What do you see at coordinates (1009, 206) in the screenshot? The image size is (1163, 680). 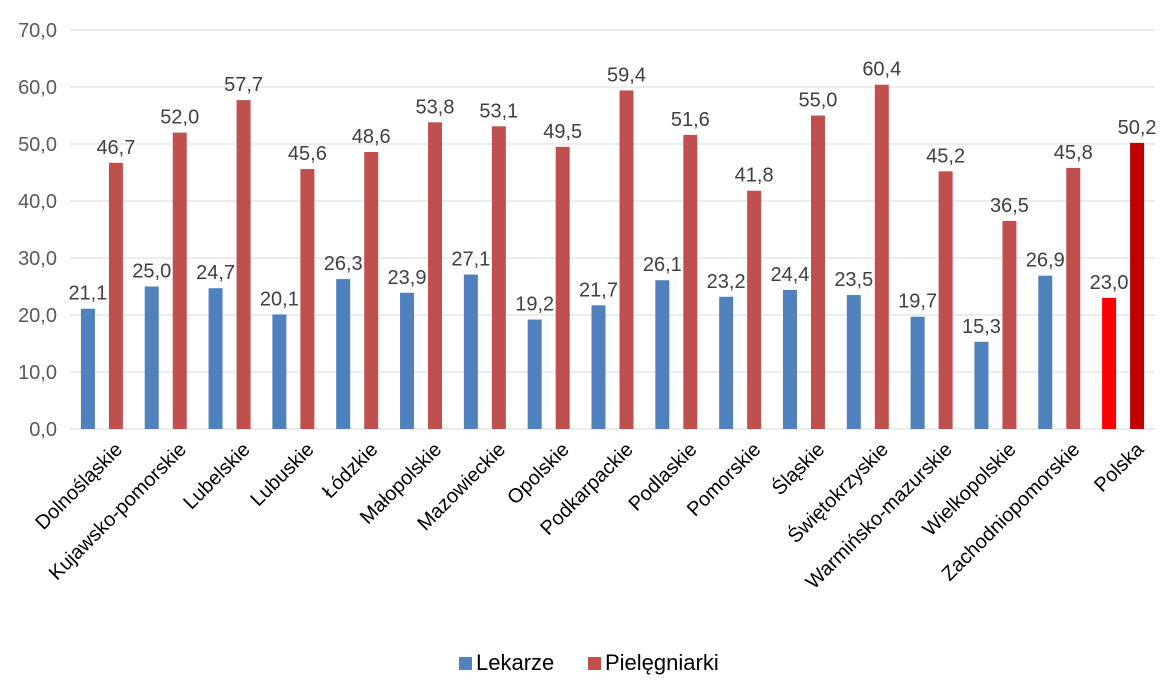 I see `data-label-pielegniarki-wielkopolskie: 36,5` at bounding box center [1009, 206].